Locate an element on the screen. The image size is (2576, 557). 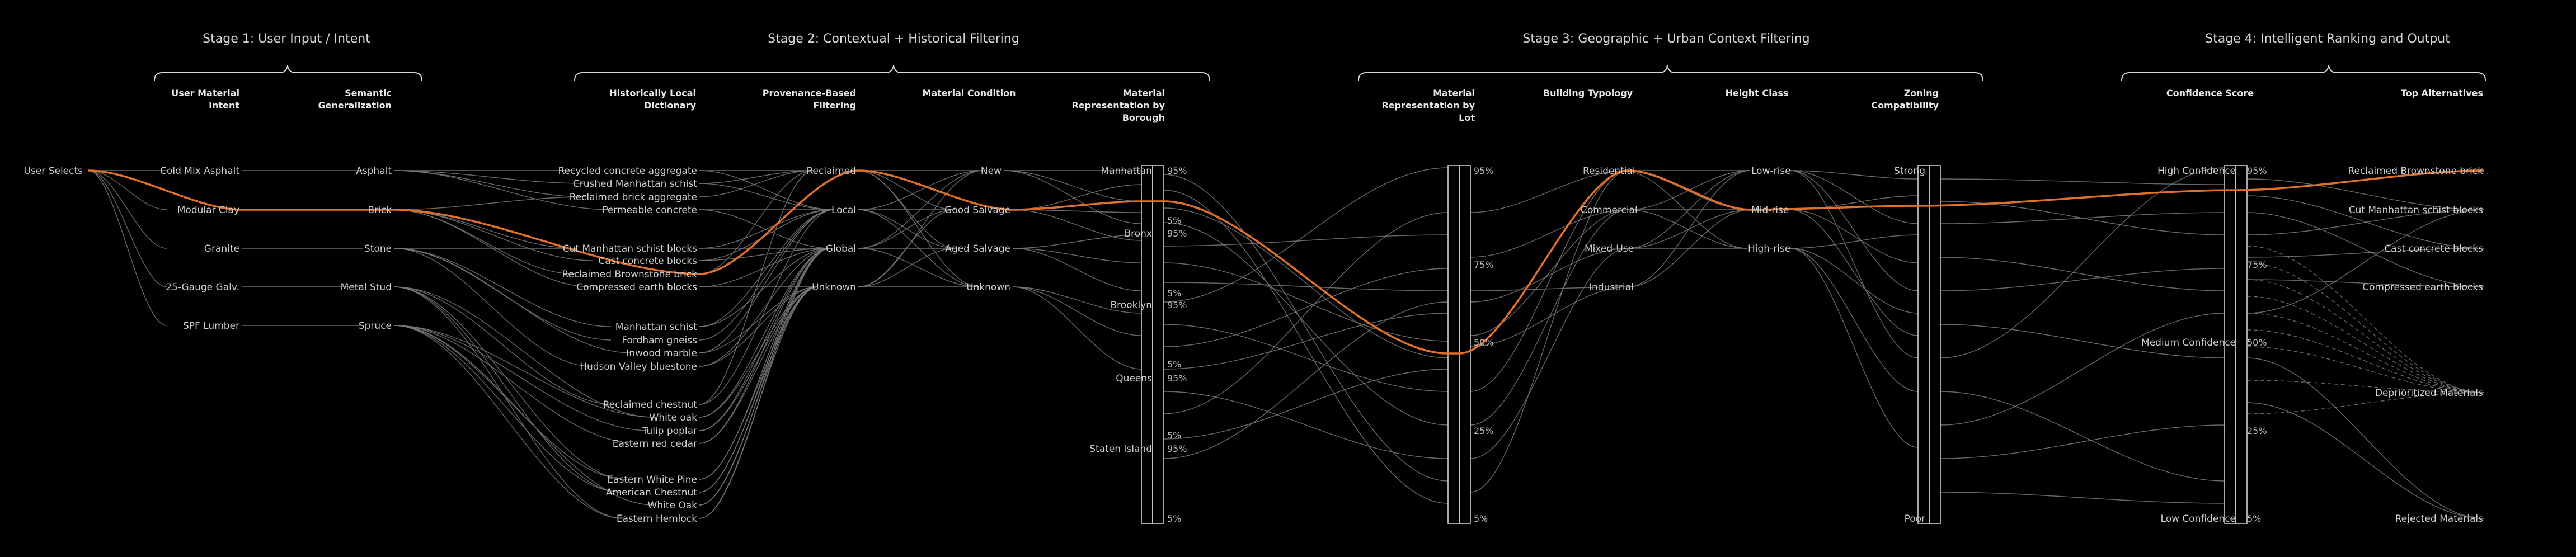
lot-tick-0: 95% is located at coordinates (1484, 171).